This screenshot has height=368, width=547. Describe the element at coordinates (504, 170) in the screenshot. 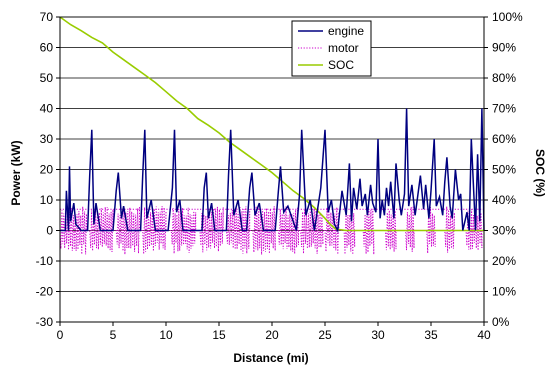

I see `y2-tick-label: 50%` at that location.